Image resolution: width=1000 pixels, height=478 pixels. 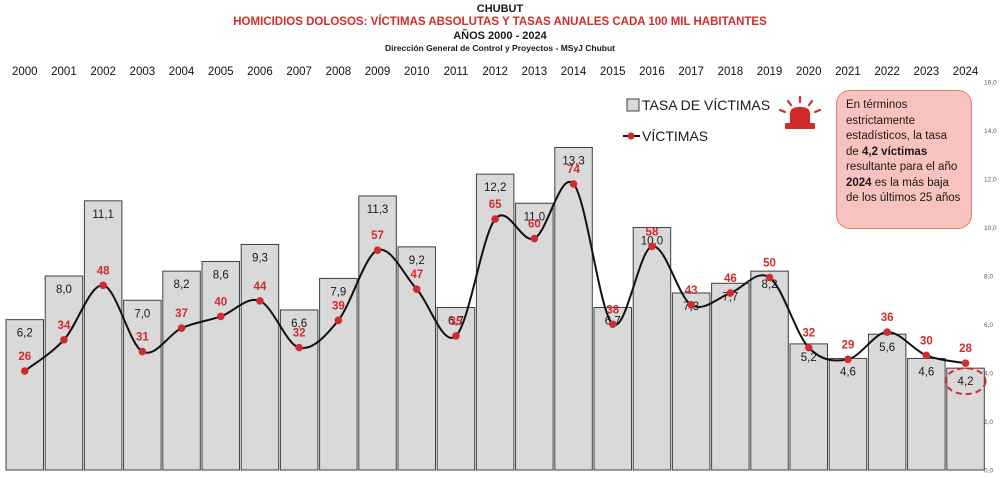 I want to click on x-tick-2006: 2006, so click(x=260, y=72).